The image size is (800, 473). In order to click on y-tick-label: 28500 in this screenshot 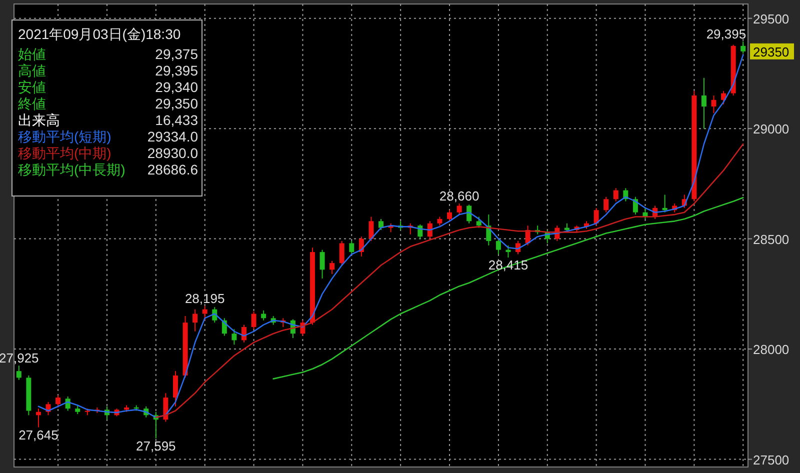, I will do `click(771, 239)`.